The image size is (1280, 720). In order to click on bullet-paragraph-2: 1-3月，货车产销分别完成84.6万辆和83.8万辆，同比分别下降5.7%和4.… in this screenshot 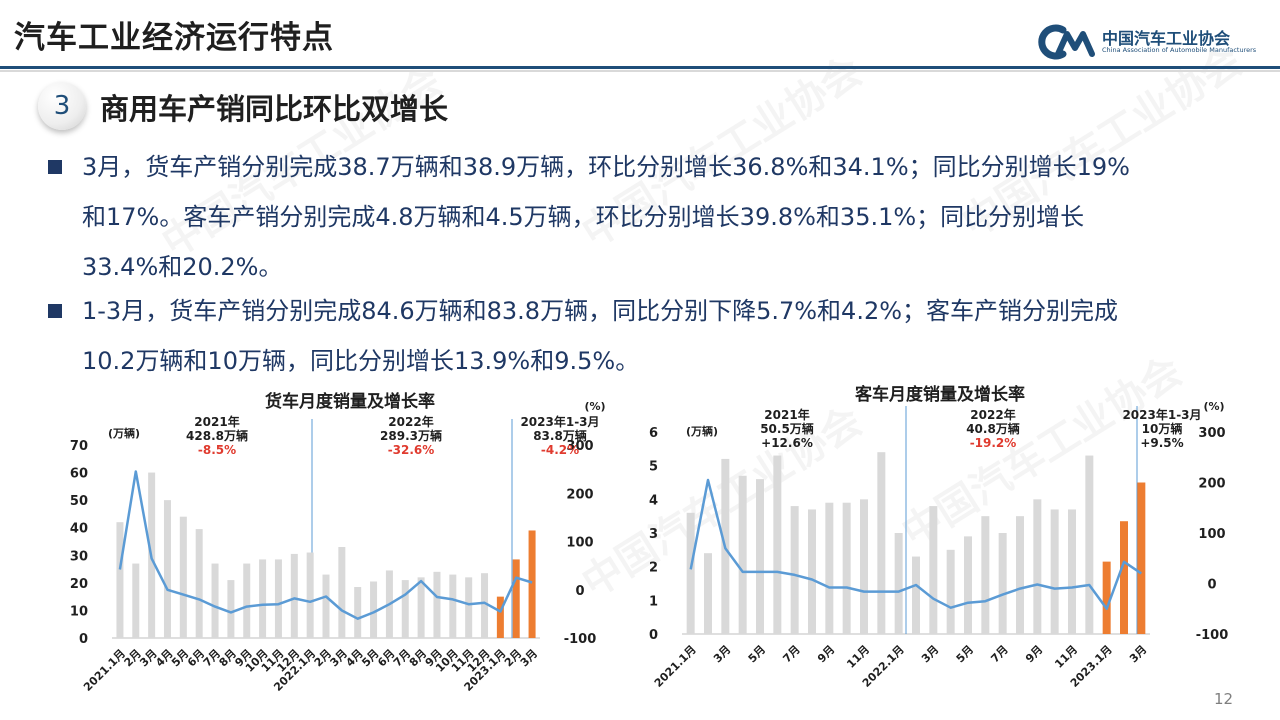, I will do `click(662, 336)`.